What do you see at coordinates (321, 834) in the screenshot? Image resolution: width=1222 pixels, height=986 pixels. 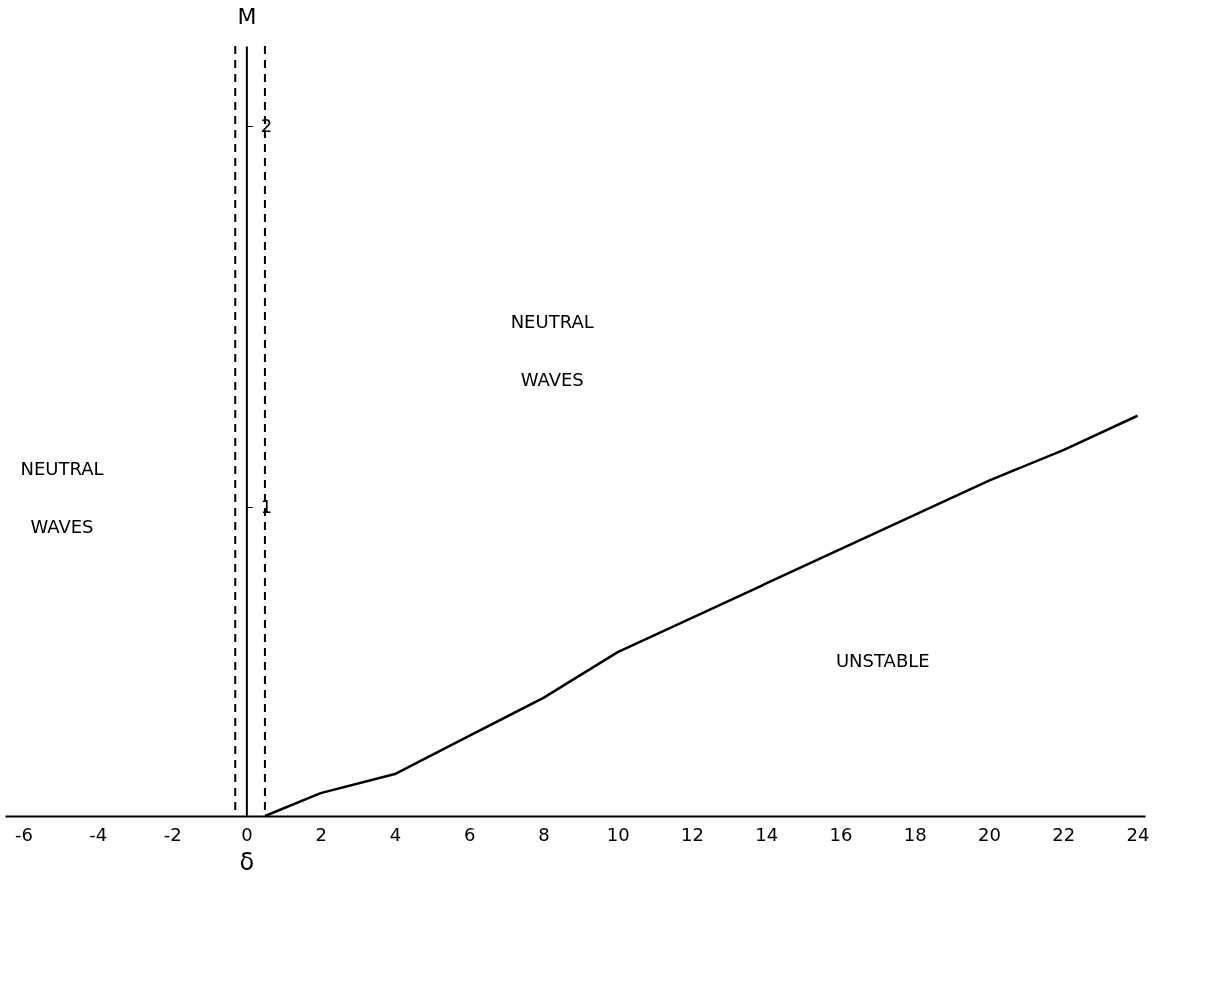 I see `x-tick-label: 2` at bounding box center [321, 834].